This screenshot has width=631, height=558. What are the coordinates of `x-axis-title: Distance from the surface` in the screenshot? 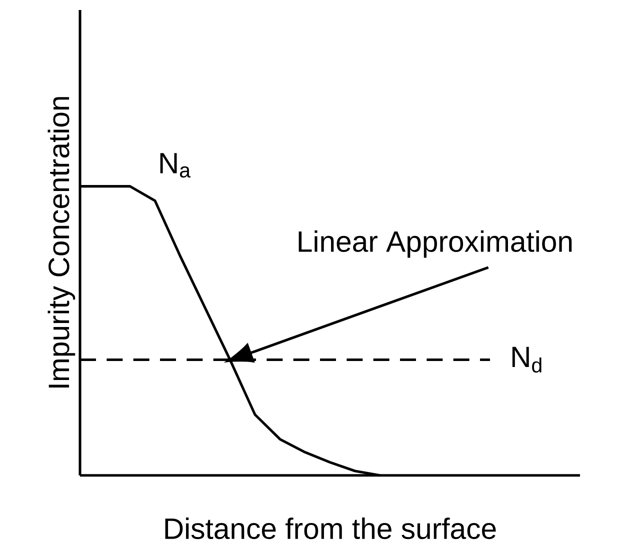 It's located at (330, 529).